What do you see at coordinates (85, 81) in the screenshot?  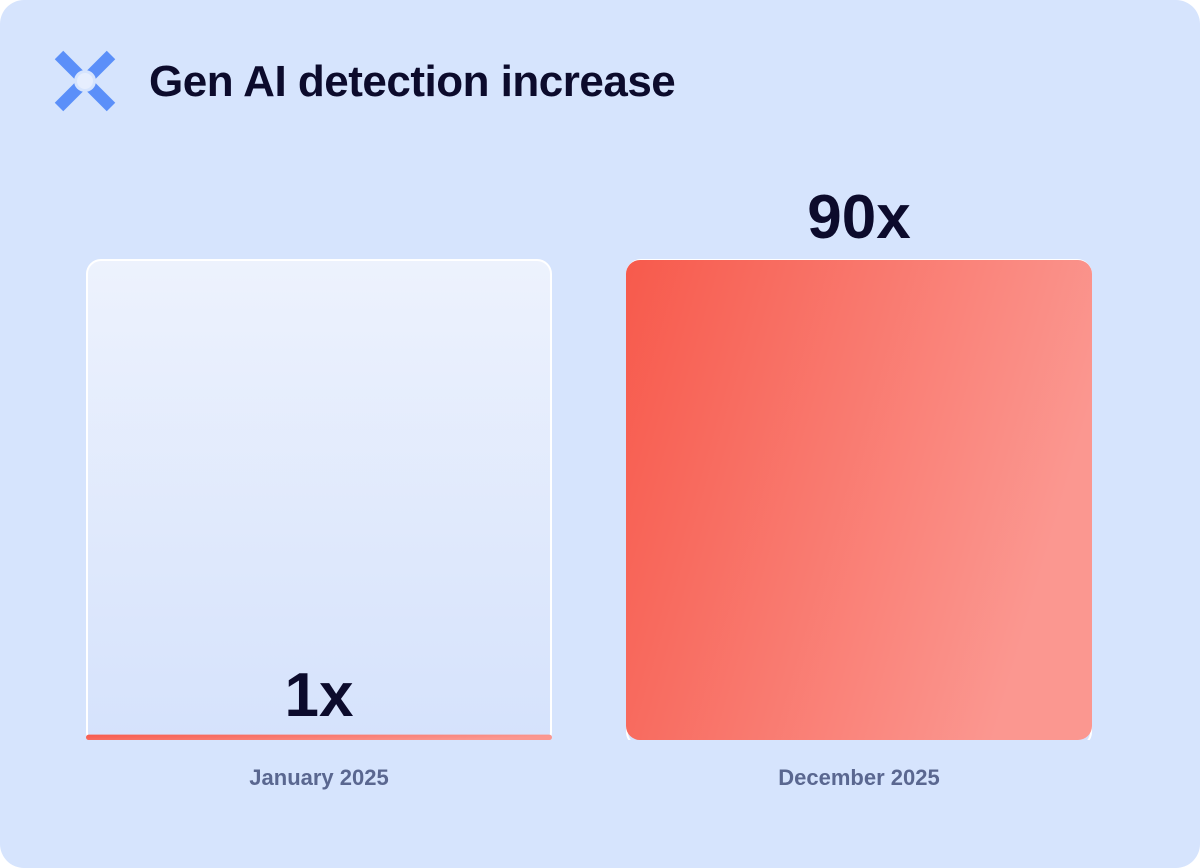 I see `x-cross-logo-icon` at bounding box center [85, 81].